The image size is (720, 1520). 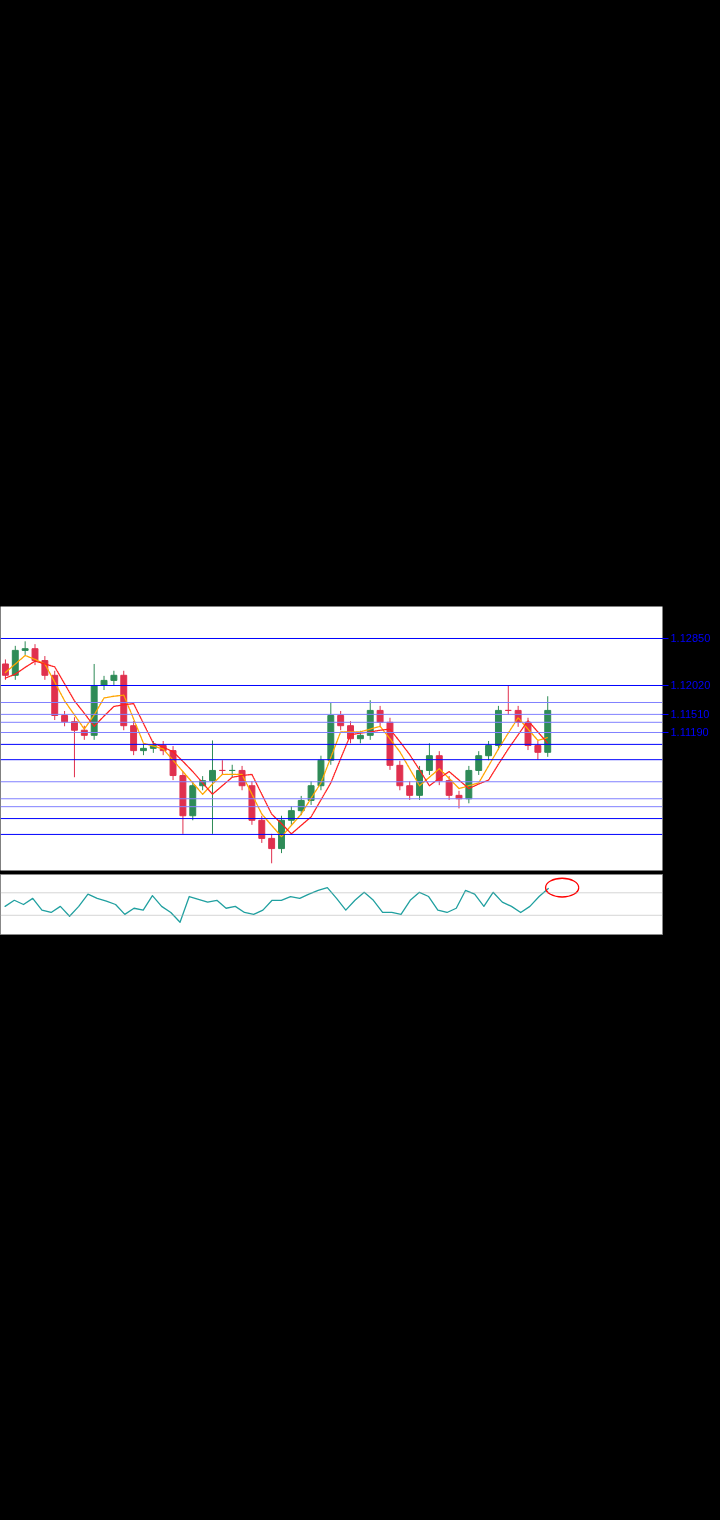 I want to click on y-tick-label: 1.11510, so click(x=690, y=714).